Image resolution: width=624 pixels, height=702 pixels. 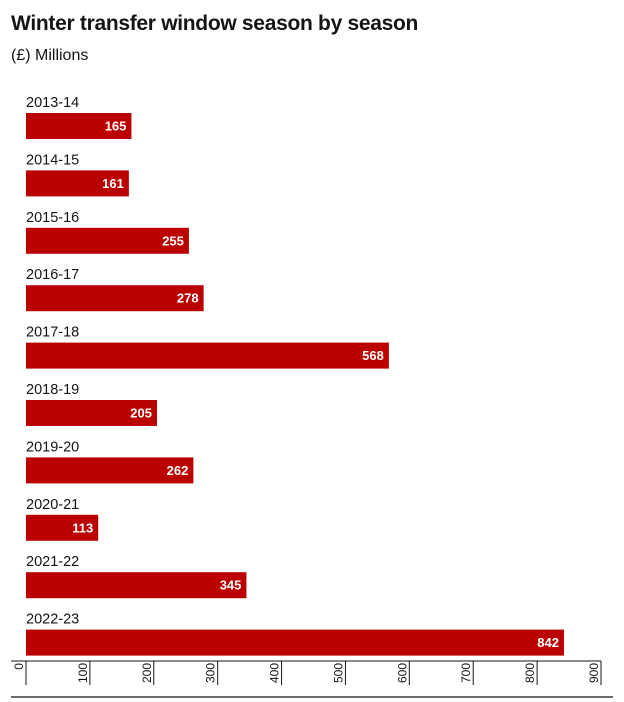 I want to click on x-axis: 0 100 200 300 400 500 600 700 800 900, so click(x=312, y=679).